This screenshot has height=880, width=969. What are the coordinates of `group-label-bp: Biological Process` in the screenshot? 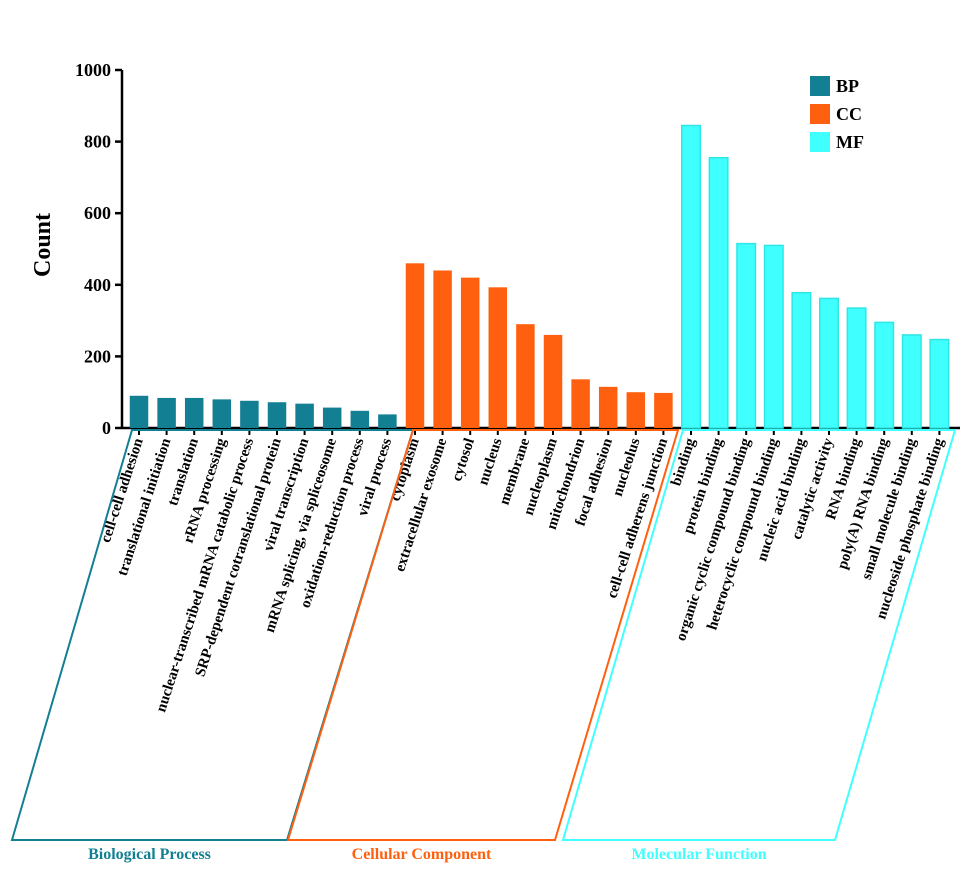 It's located at (149, 854).